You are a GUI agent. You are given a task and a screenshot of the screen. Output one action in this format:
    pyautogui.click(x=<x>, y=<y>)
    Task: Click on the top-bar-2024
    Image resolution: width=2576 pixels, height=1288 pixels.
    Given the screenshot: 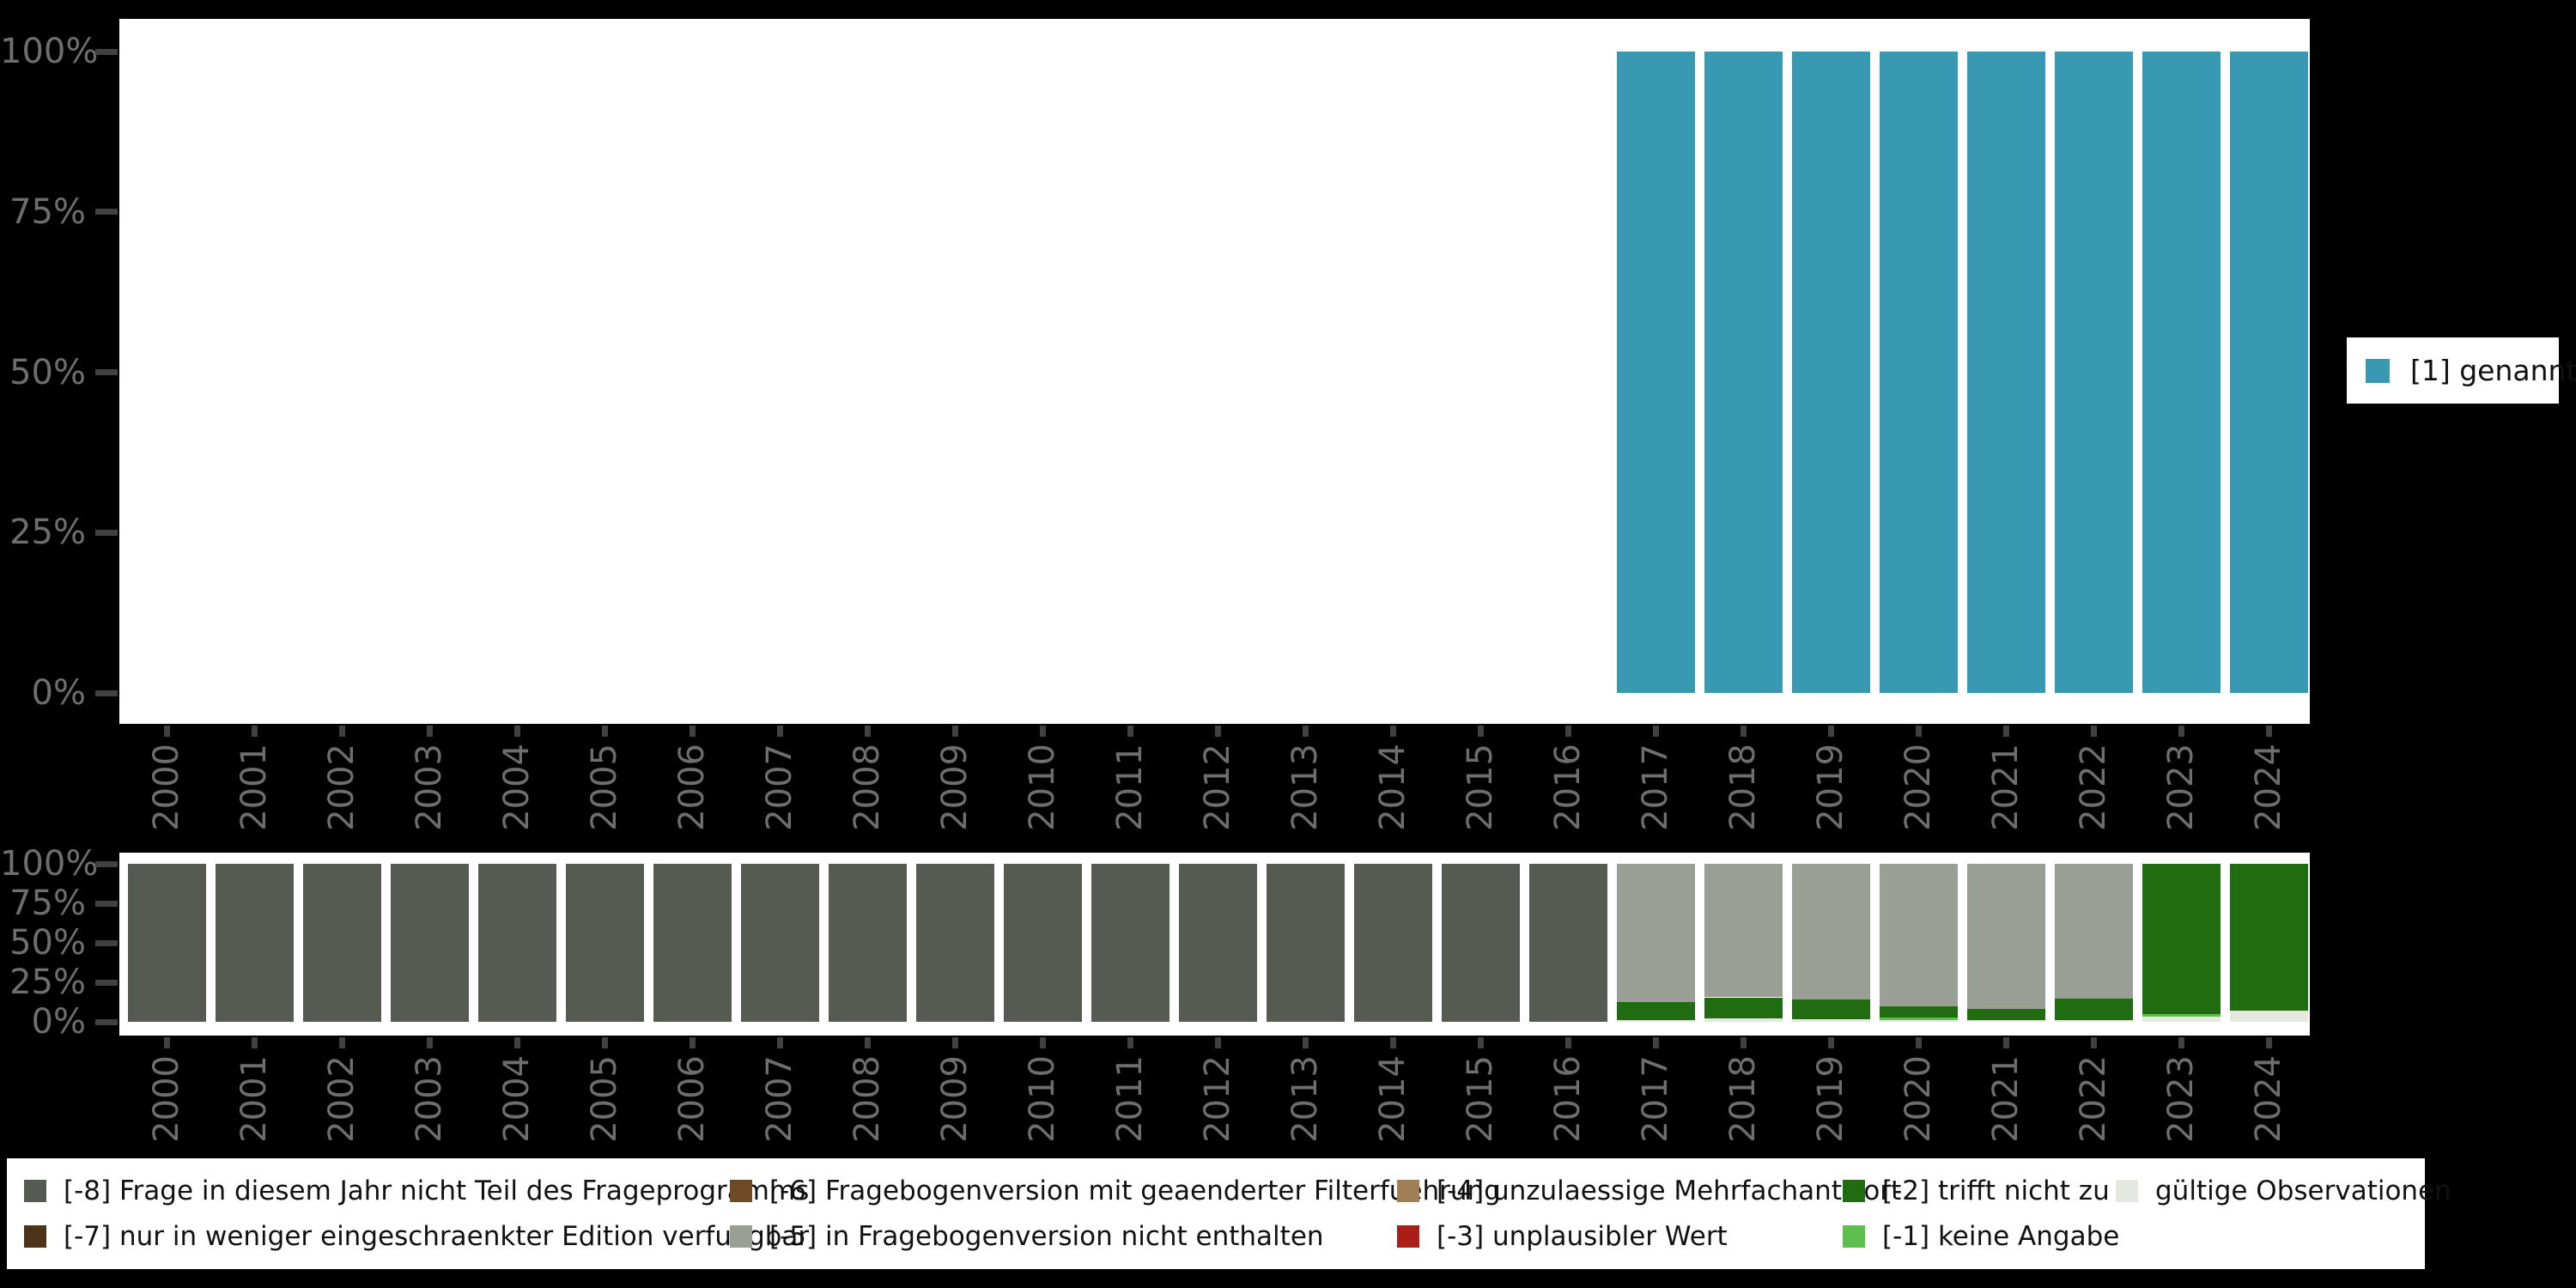 What is the action you would take?
    pyautogui.click(x=2268, y=372)
    